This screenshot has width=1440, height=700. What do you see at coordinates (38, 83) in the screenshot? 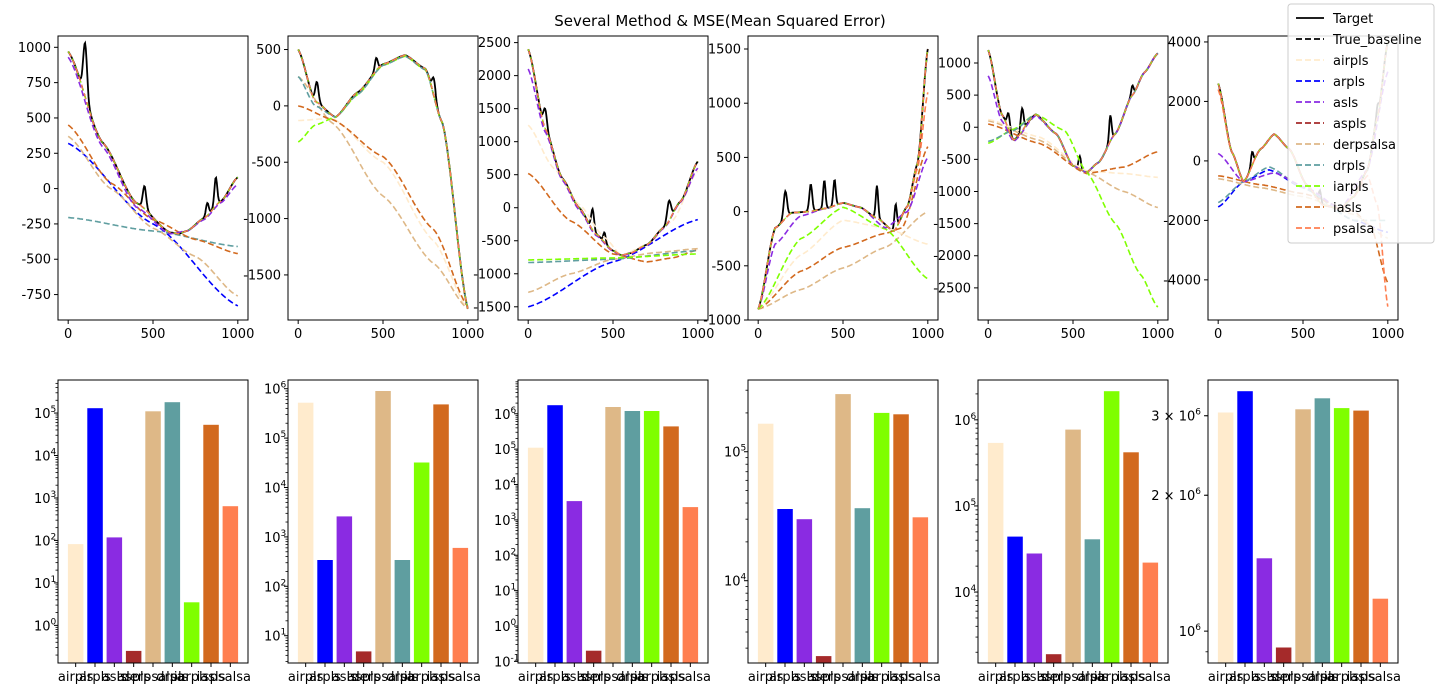
I see `y-tick-label: 750` at bounding box center [38, 83].